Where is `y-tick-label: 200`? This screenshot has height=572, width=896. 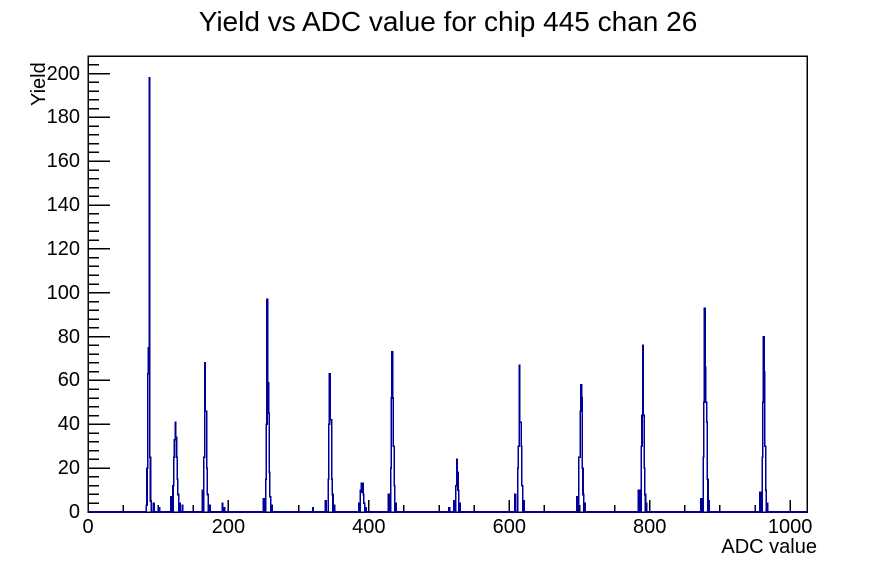
y-tick-label: 200 is located at coordinates (63, 73).